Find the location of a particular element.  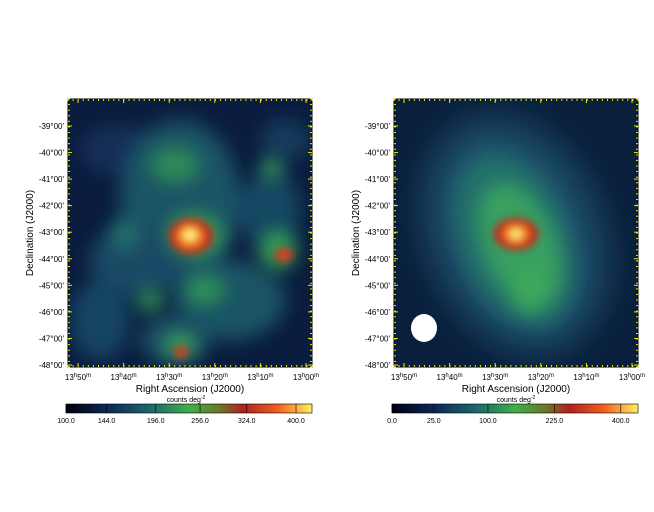

colorbar-tick-label: 225.0 is located at coordinates (555, 421).